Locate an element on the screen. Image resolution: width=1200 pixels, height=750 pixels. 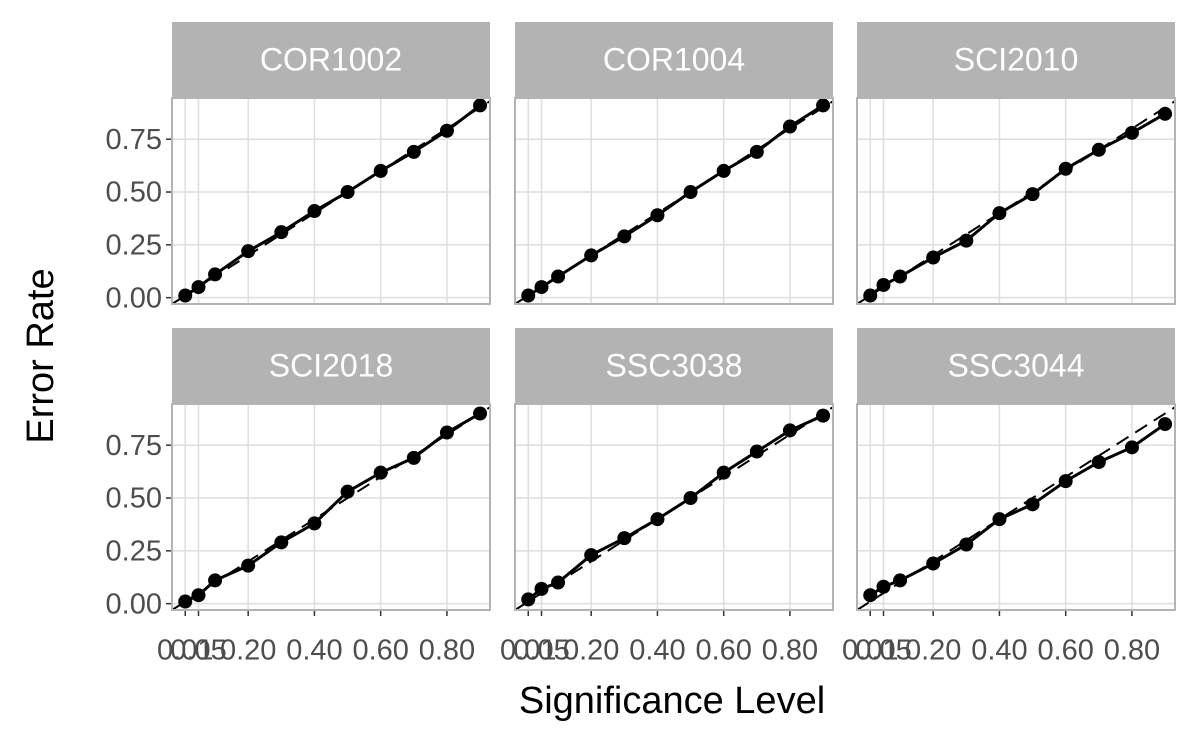
y-axis-title: Error Rate is located at coordinates (41, 355).